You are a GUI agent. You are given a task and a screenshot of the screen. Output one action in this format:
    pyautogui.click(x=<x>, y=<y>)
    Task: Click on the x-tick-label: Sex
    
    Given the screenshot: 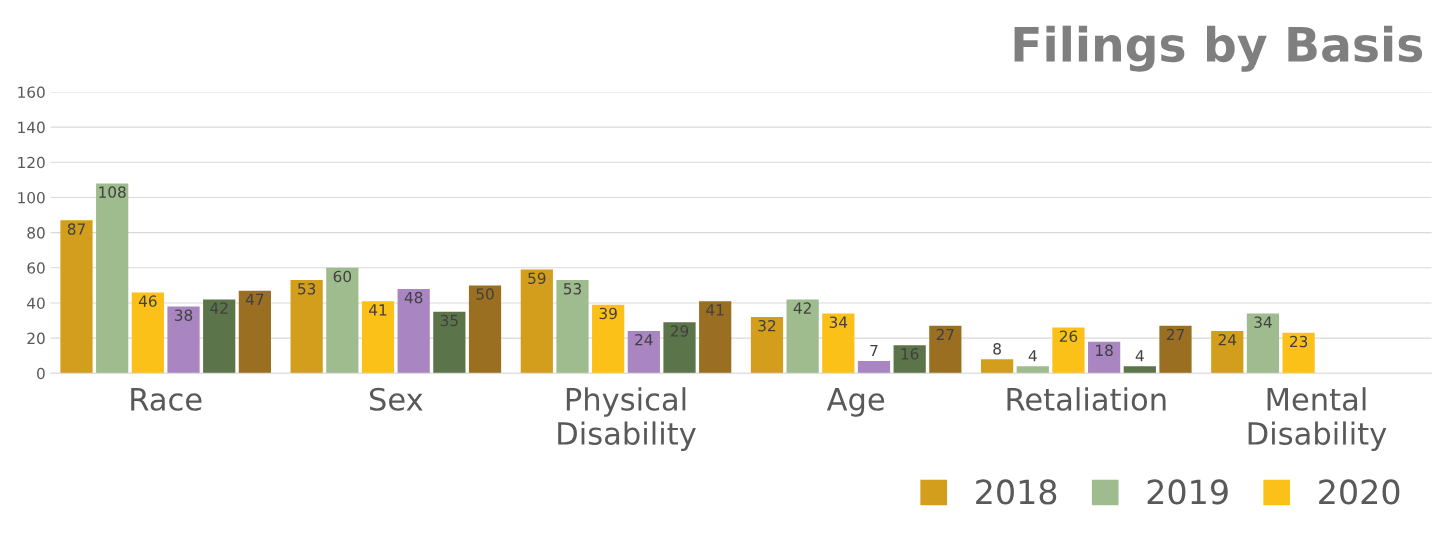 What is the action you would take?
    pyautogui.click(x=396, y=399)
    